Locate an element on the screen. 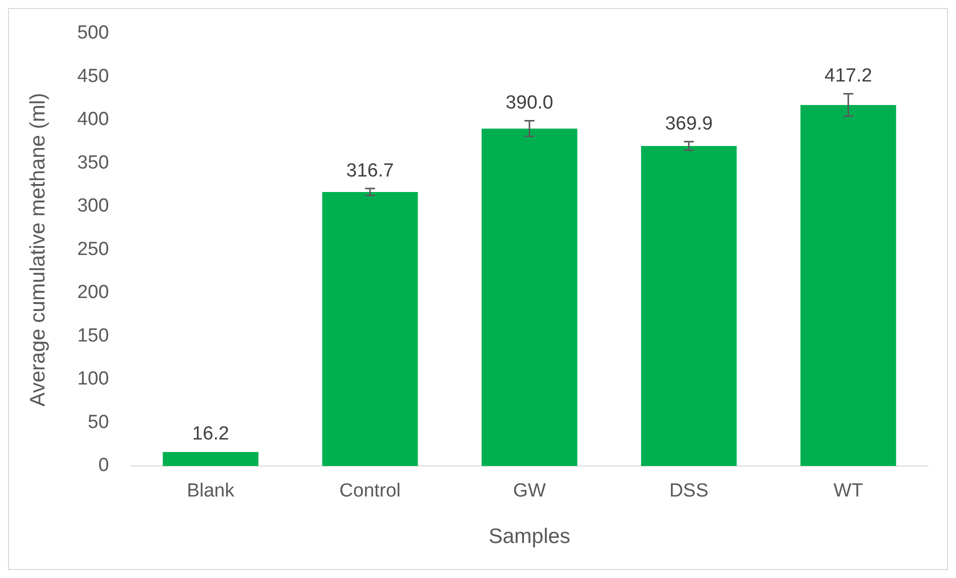 This screenshot has height=578, width=956. data-label: 390.0 is located at coordinates (530, 103).